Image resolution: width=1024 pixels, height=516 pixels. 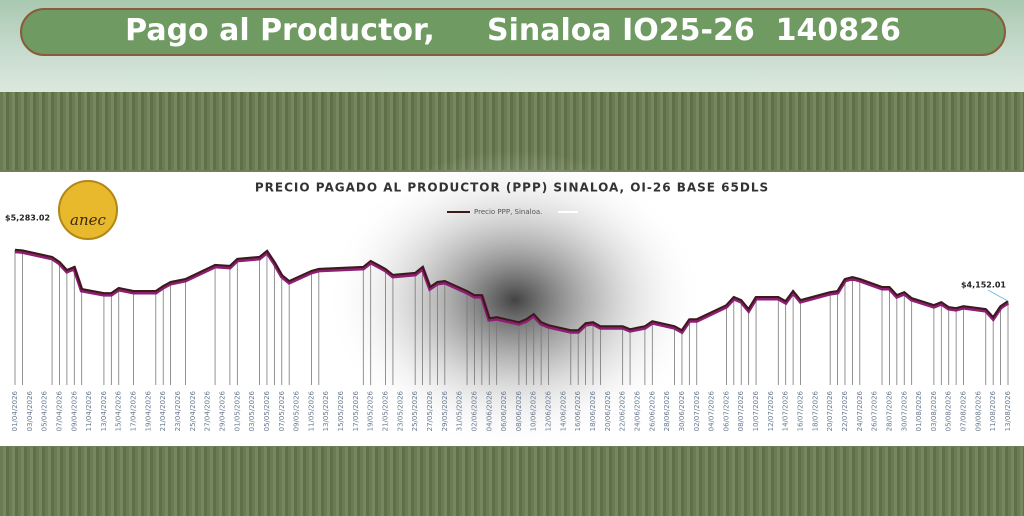 What do you see at coordinates (45, 410) in the screenshot?
I see `x-tick-label: 05/04/2026` at bounding box center [45, 410].